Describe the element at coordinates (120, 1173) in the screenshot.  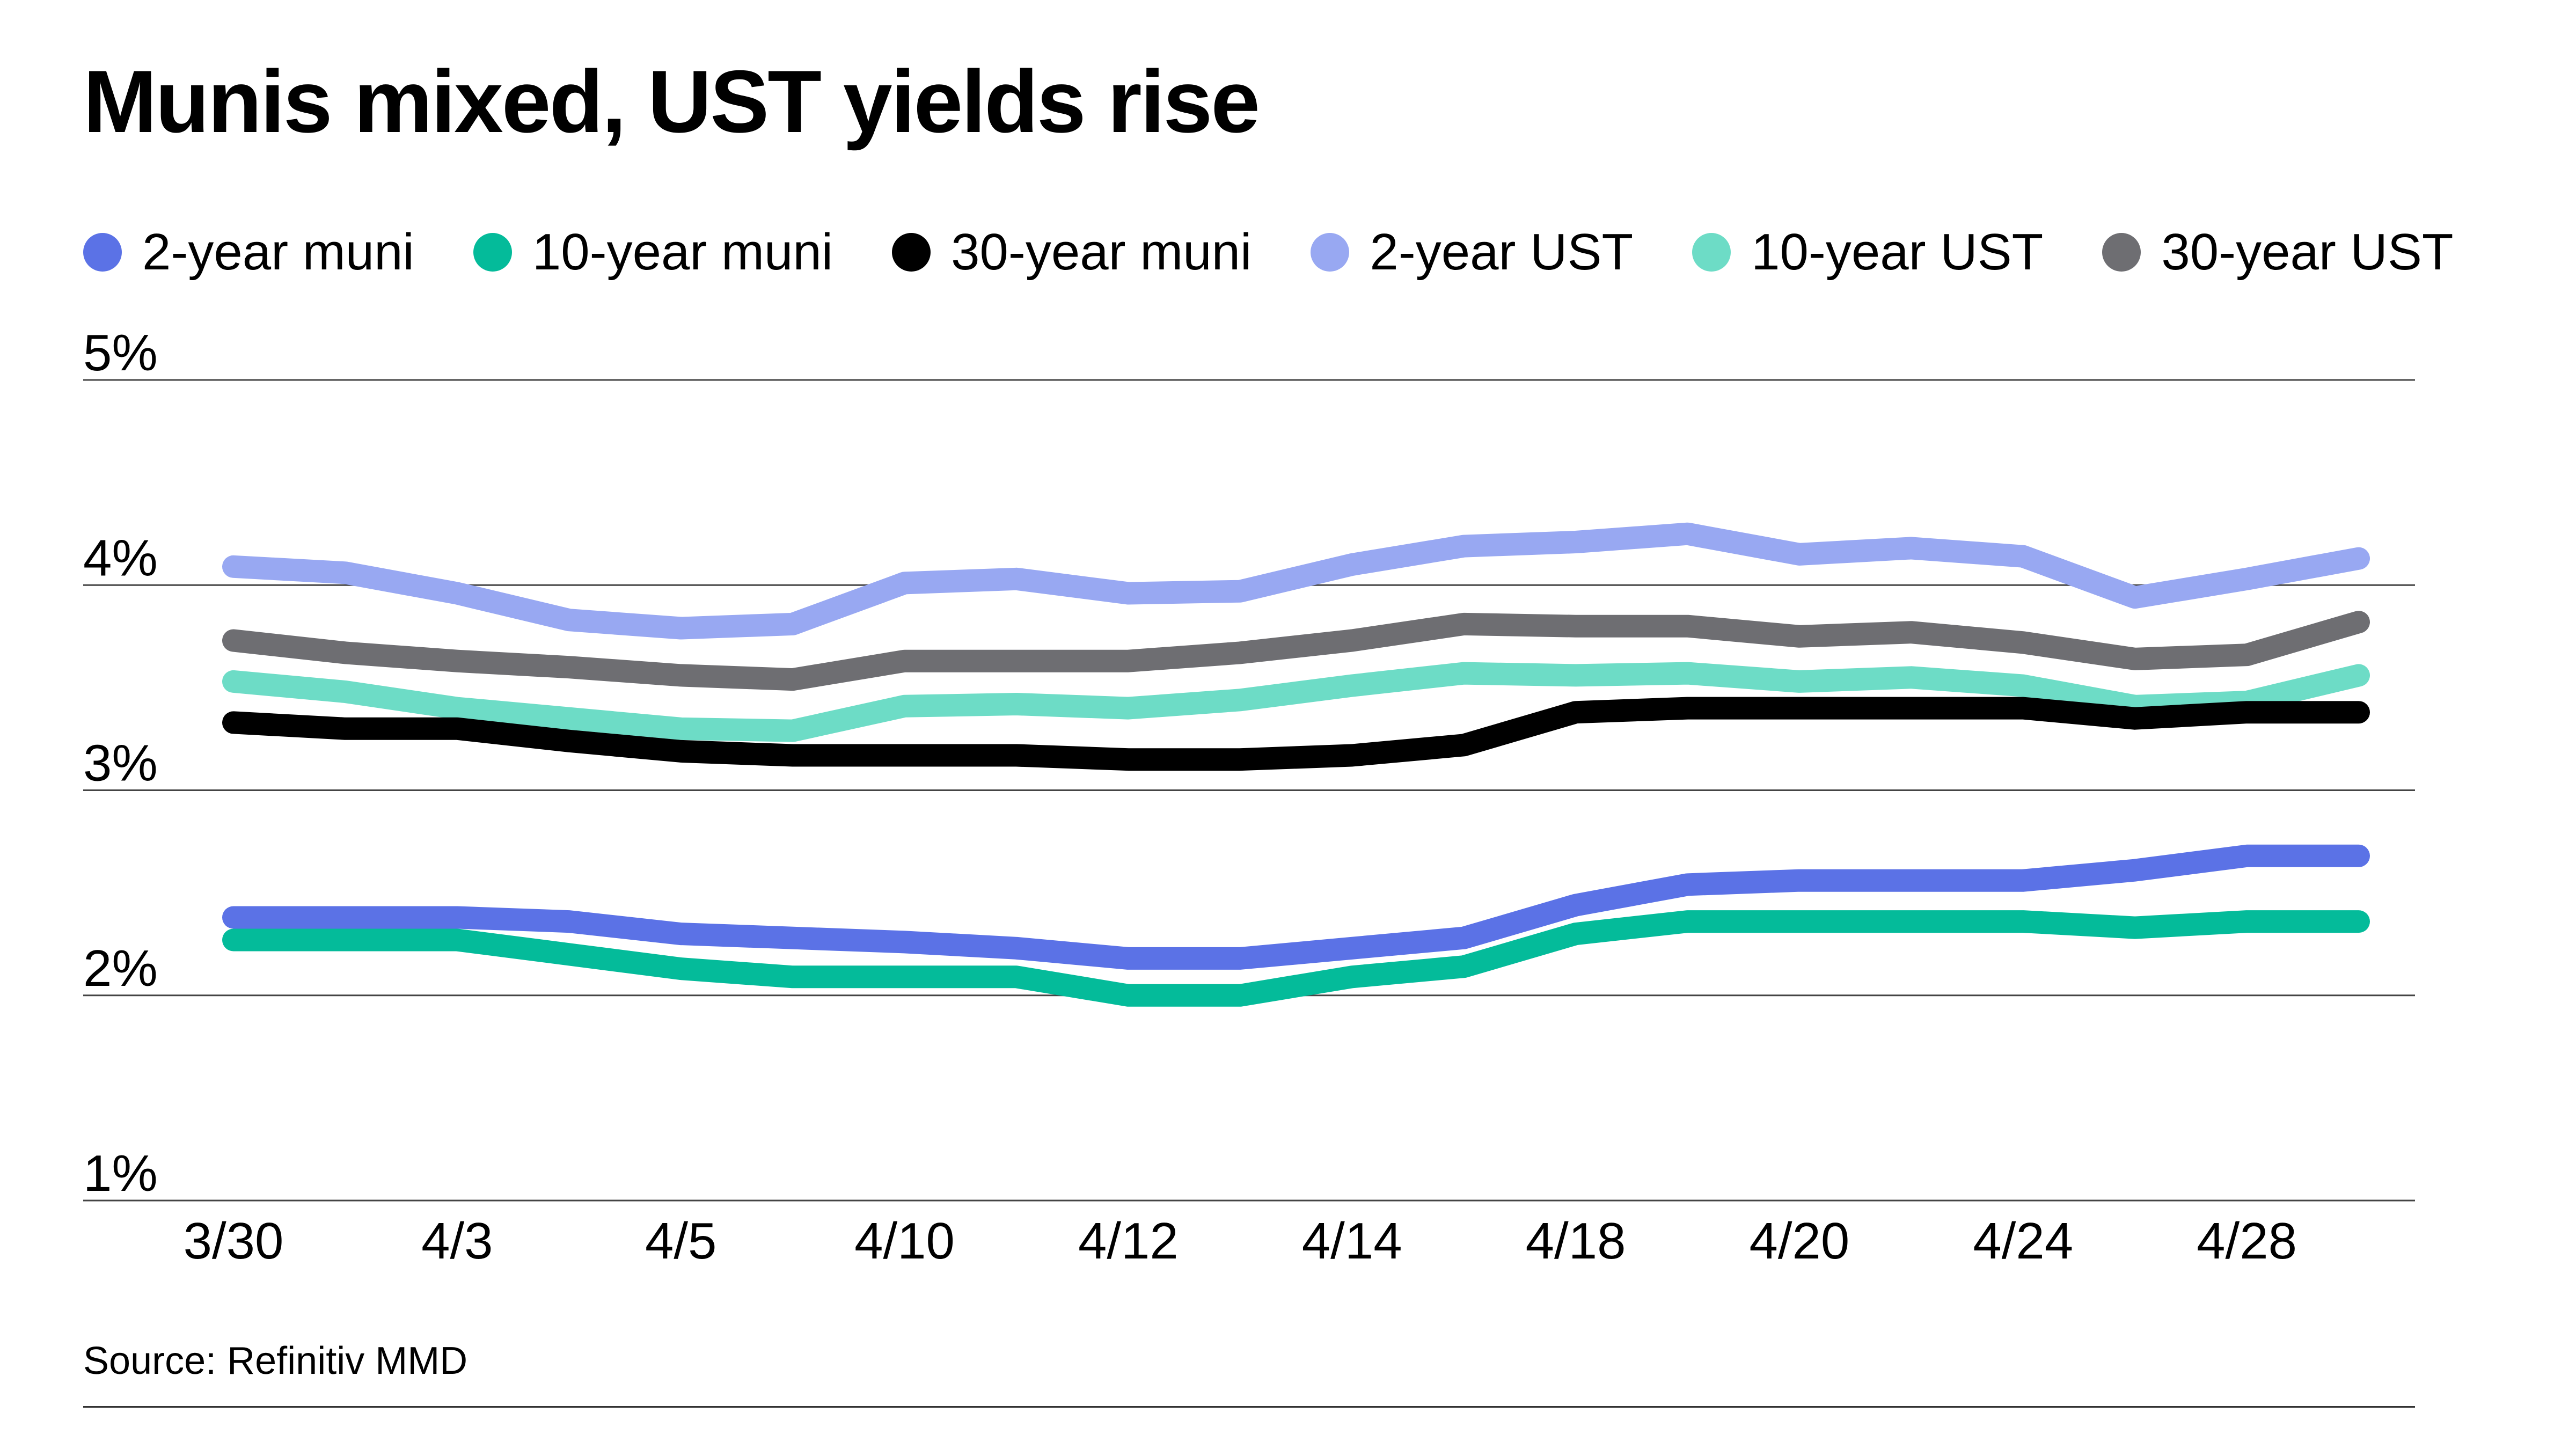
I see `y-tick-label: 1%` at that location.